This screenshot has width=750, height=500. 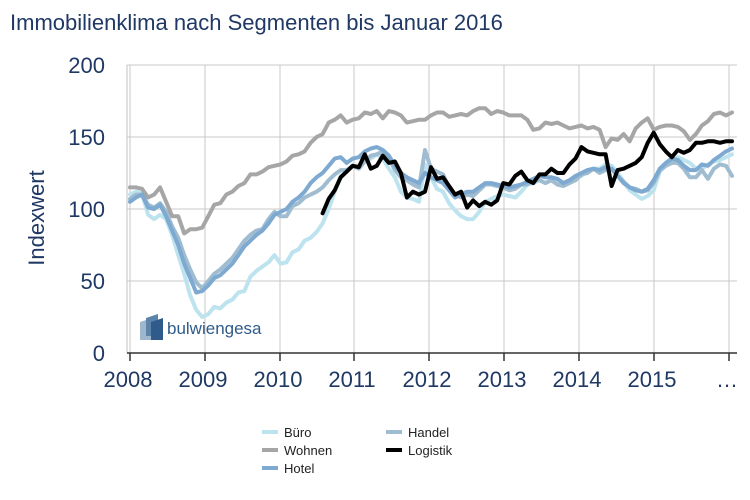 I want to click on y-axis-ticks: 0 50 100 150 200, so click(x=86, y=209).